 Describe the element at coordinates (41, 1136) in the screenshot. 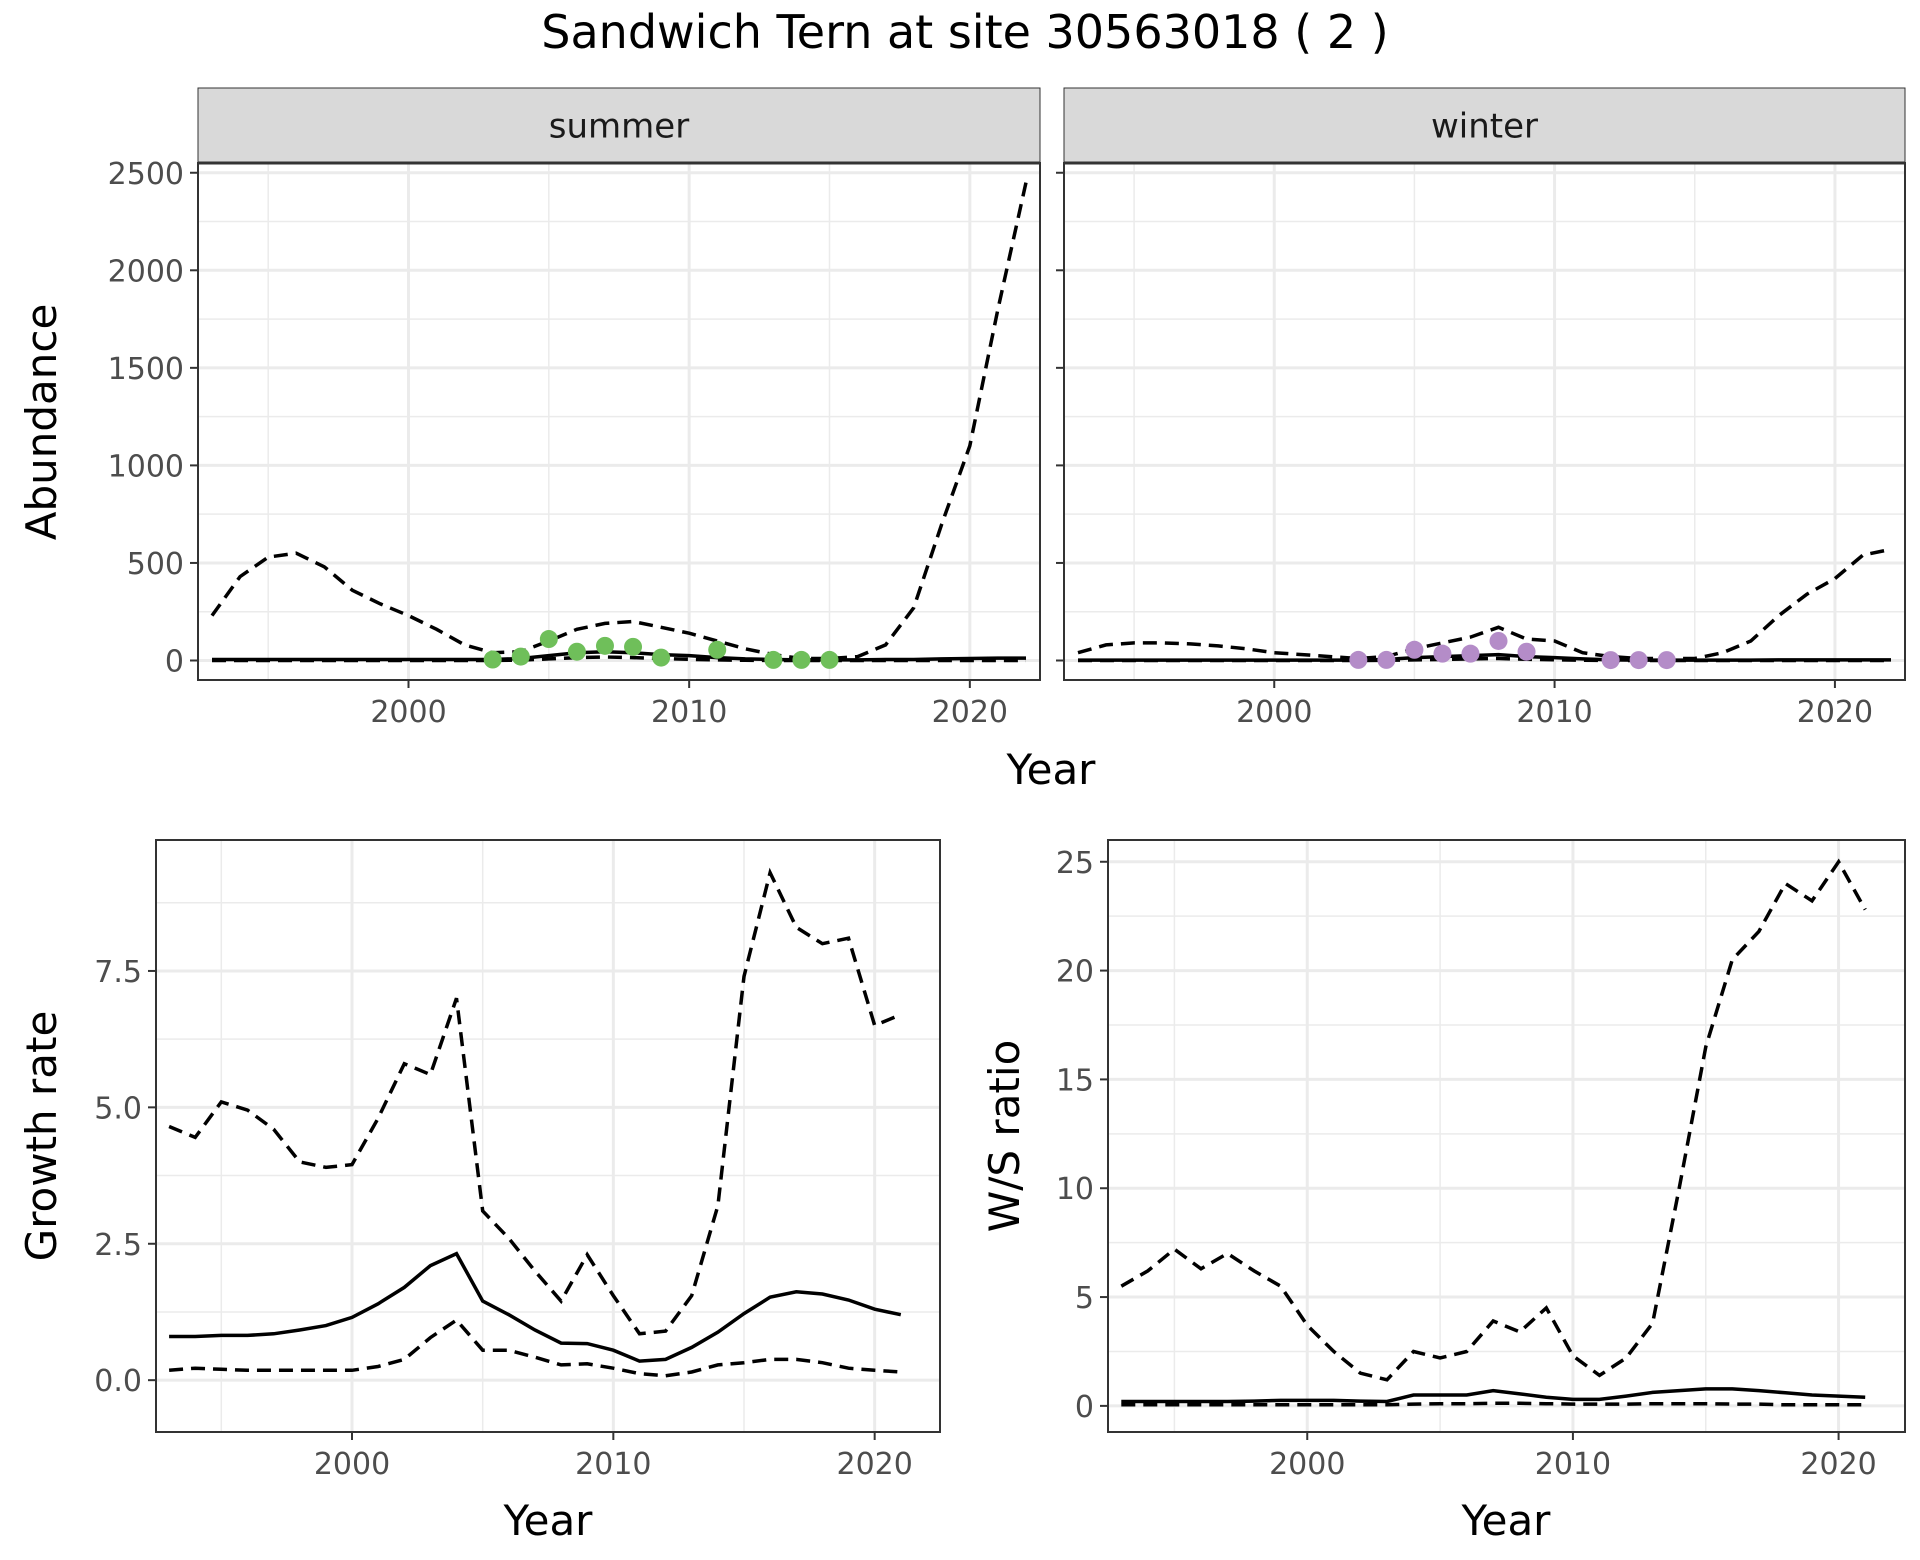

I see `y-axis-title: Growth rate` at that location.